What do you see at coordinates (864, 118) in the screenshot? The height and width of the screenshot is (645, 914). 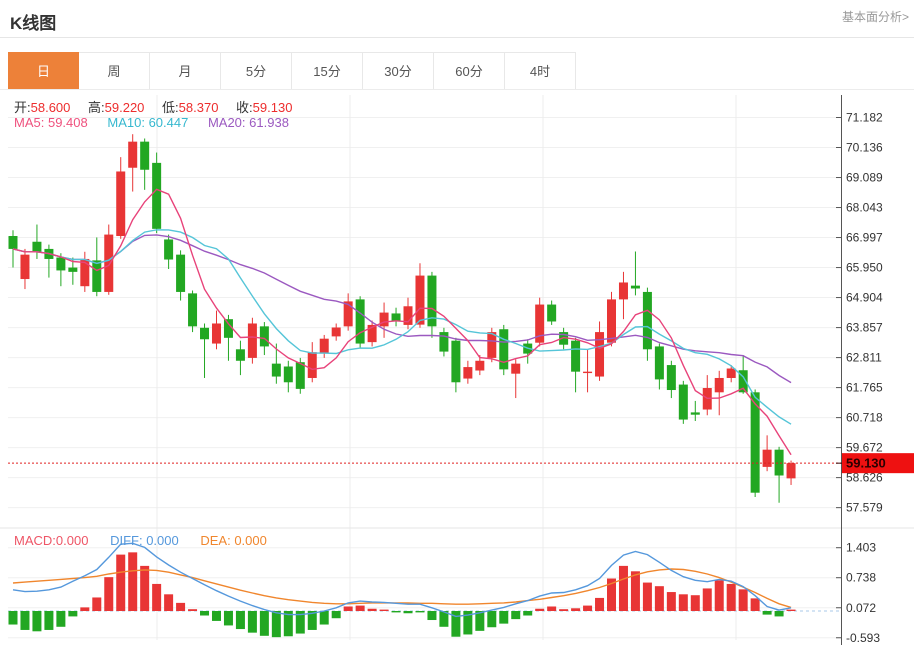 I see `svg-text: 71.182` at bounding box center [864, 118].